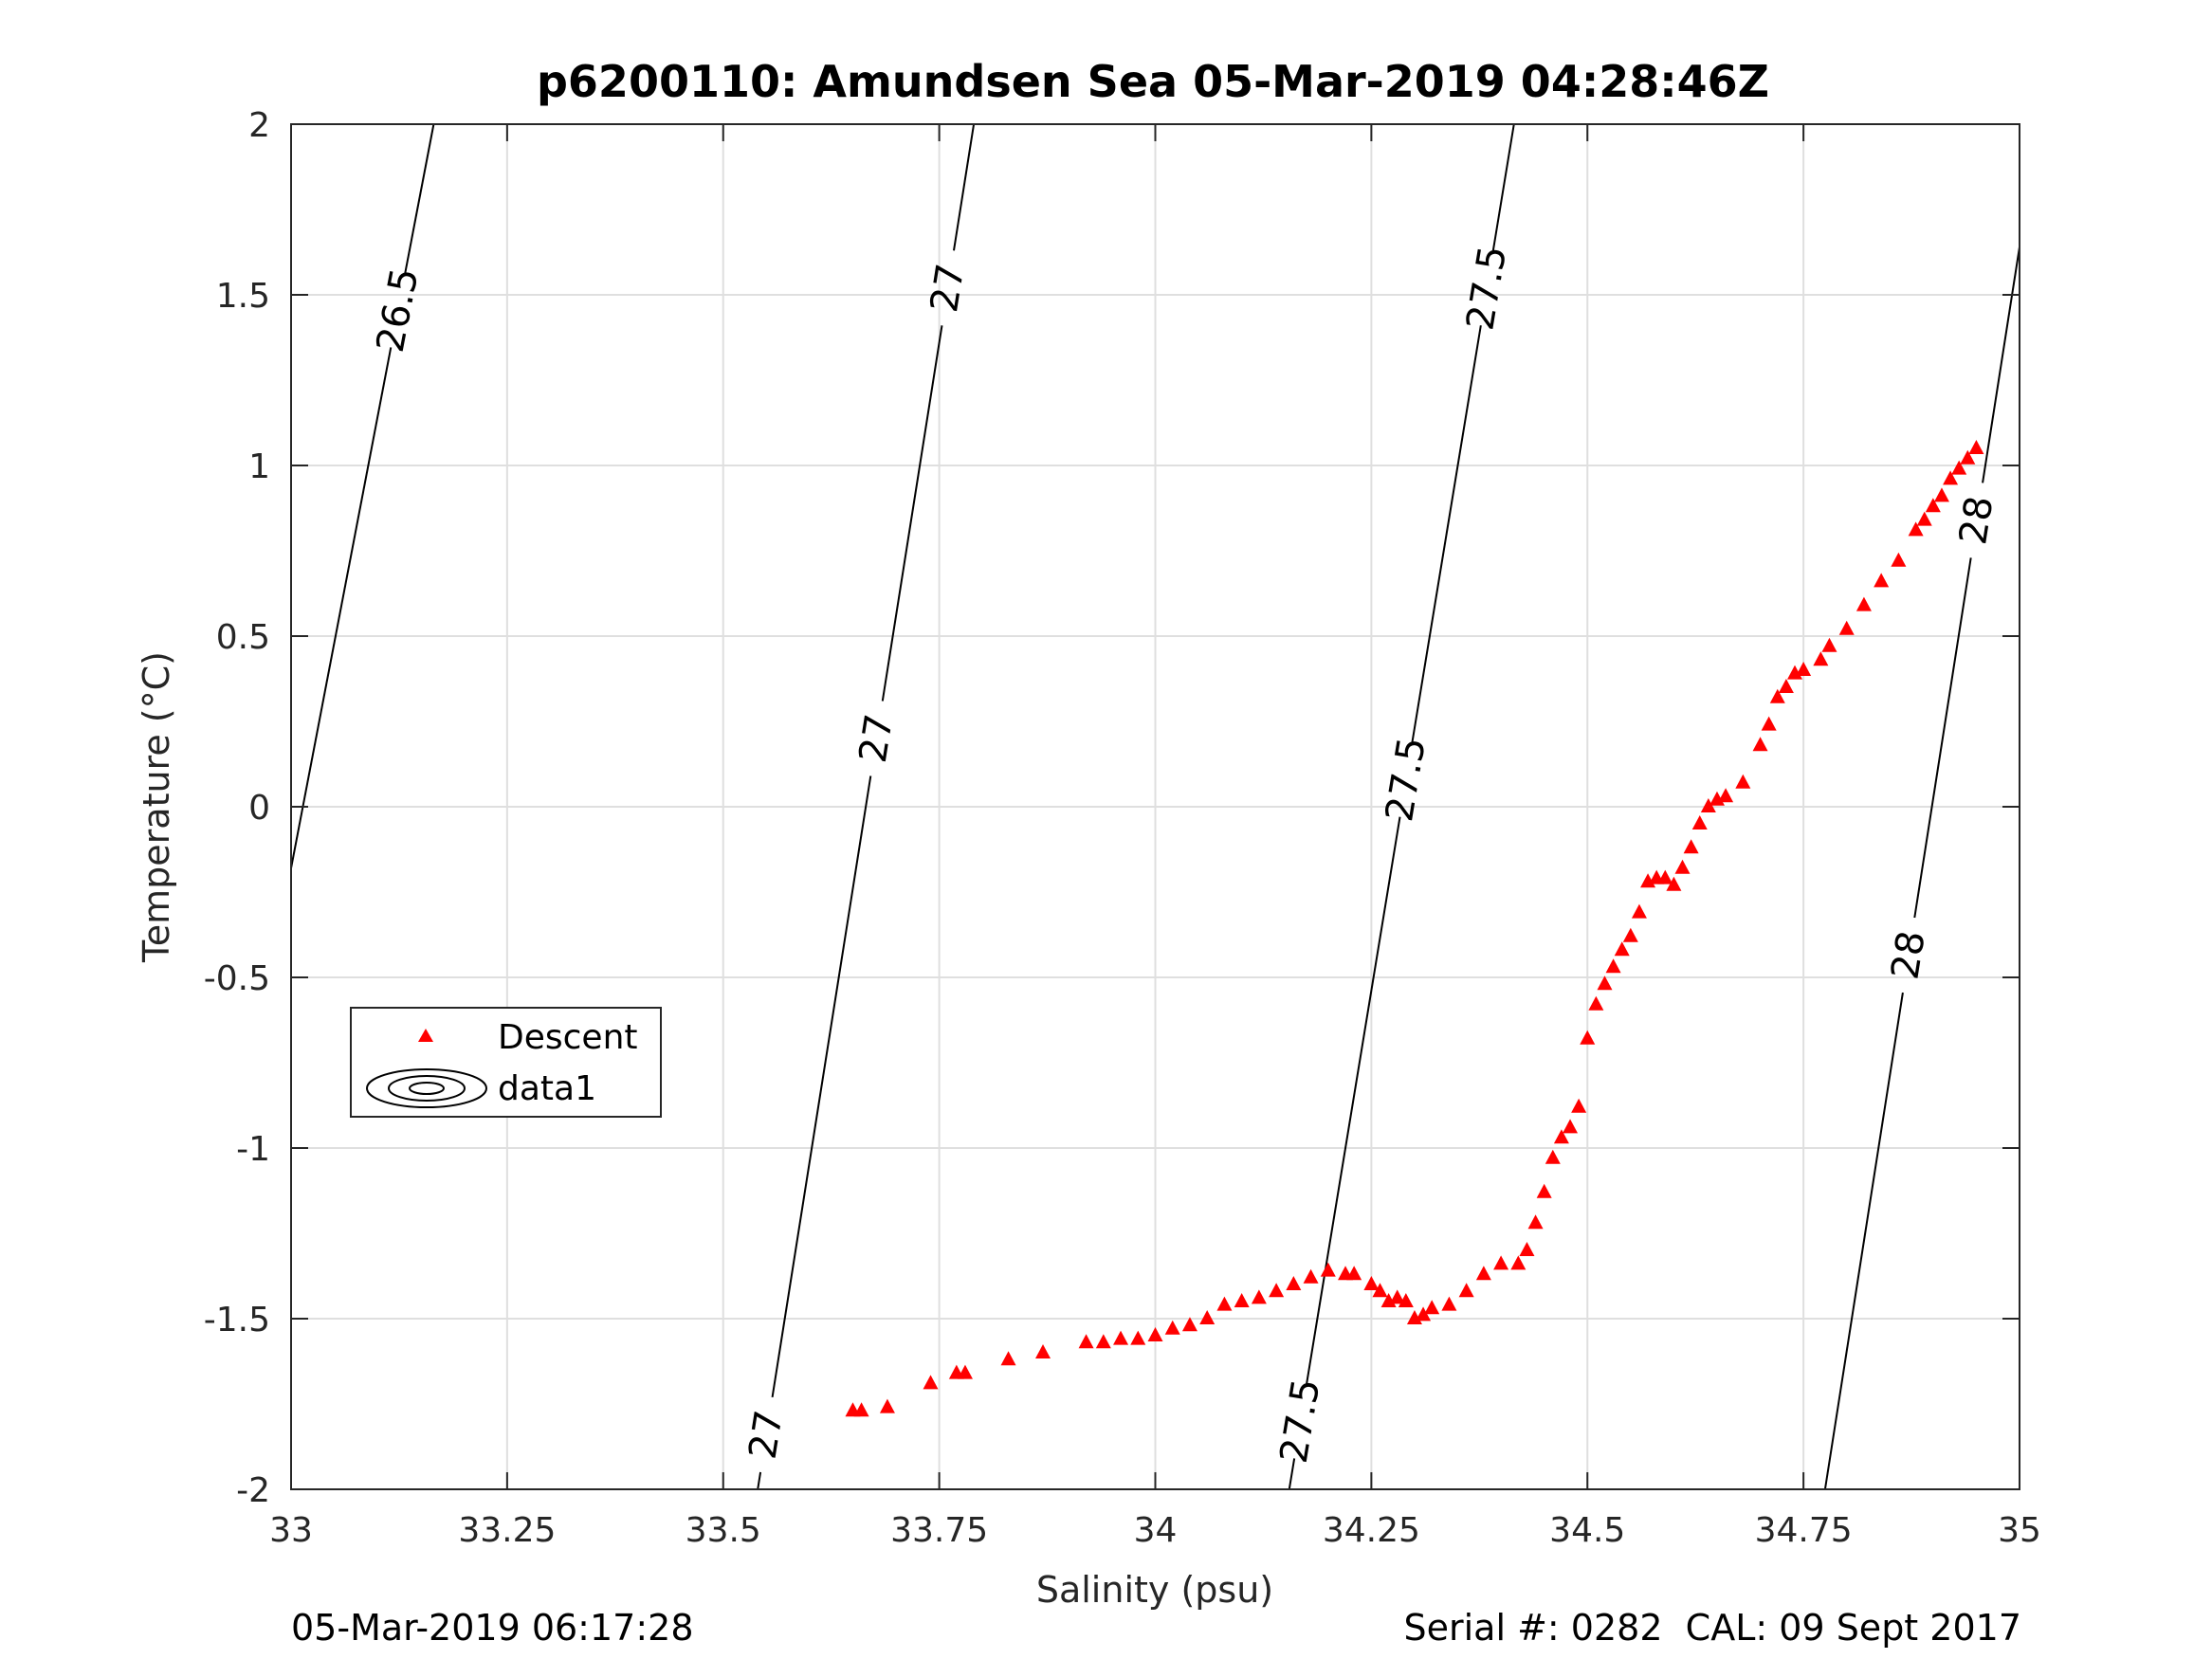 Image resolution: width=2212 pixels, height=1659 pixels. Describe the element at coordinates (568, 1037) in the screenshot. I see `legend-label-descent: Descent` at that location.